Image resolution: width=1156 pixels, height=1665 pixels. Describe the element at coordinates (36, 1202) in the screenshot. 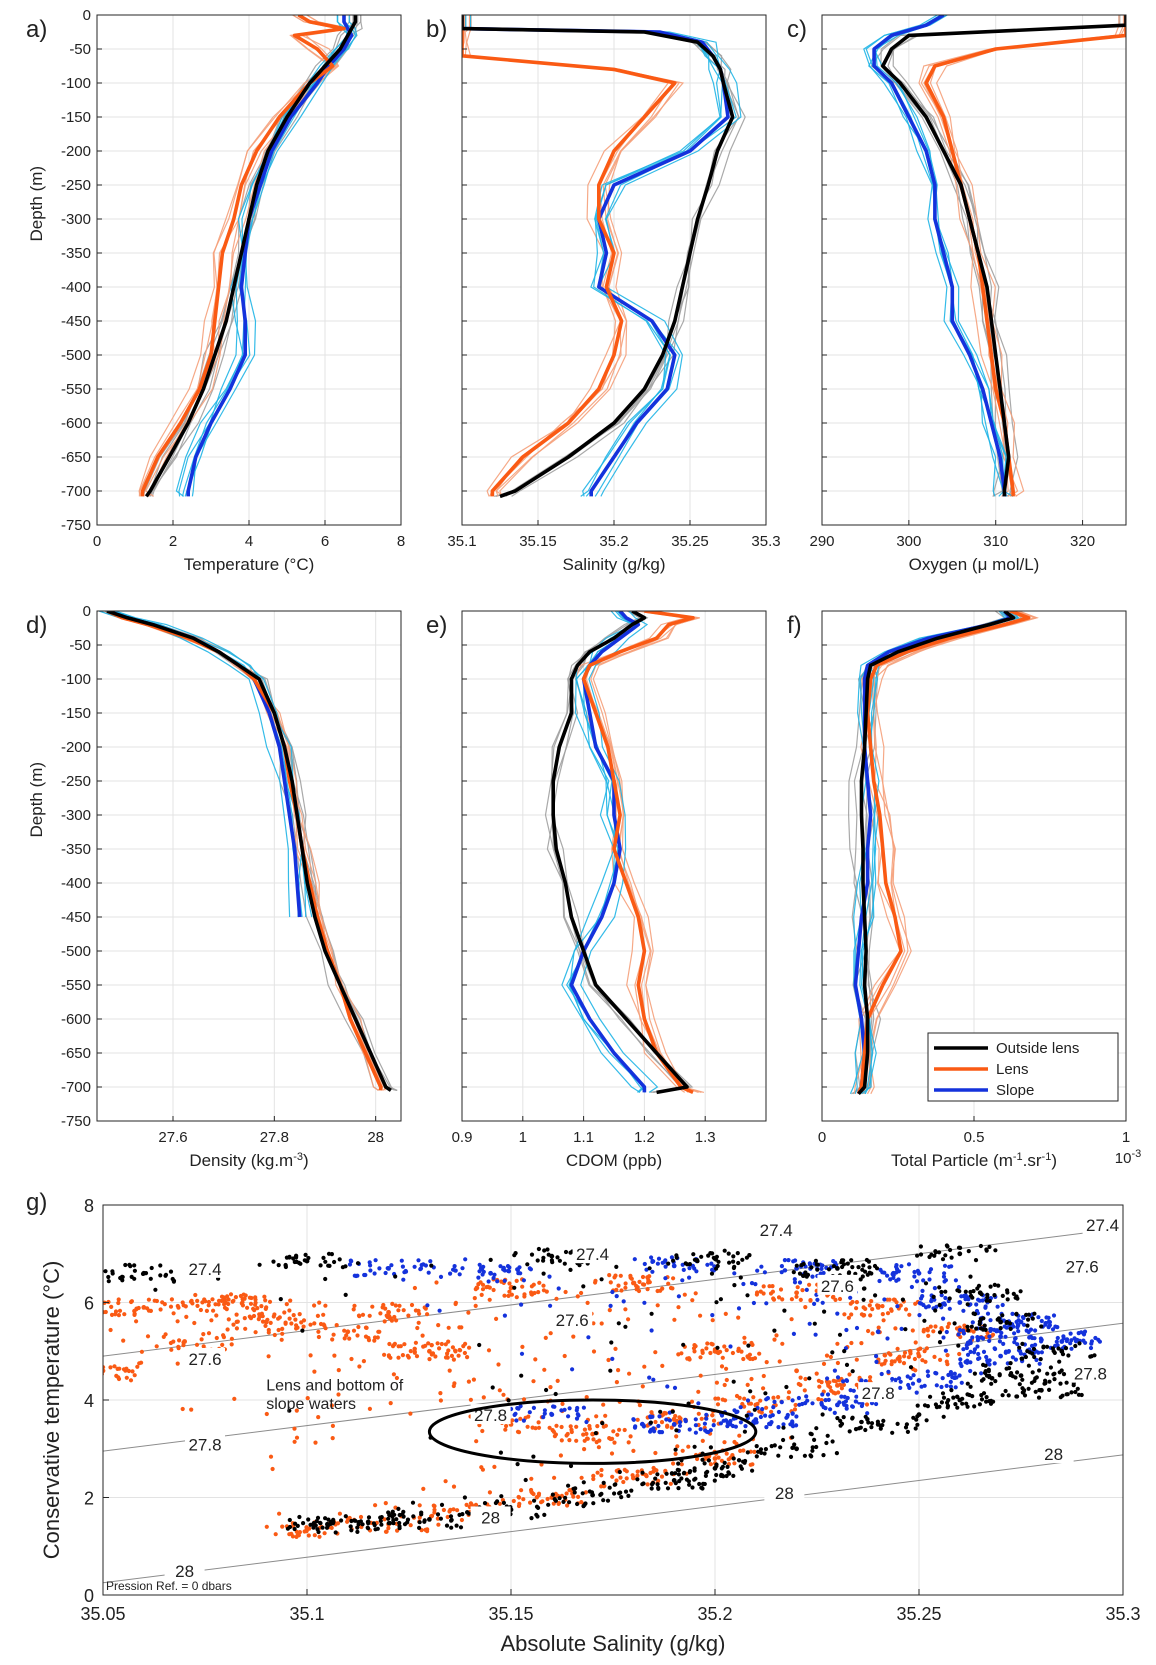

I see `panel-letter: g)` at that location.